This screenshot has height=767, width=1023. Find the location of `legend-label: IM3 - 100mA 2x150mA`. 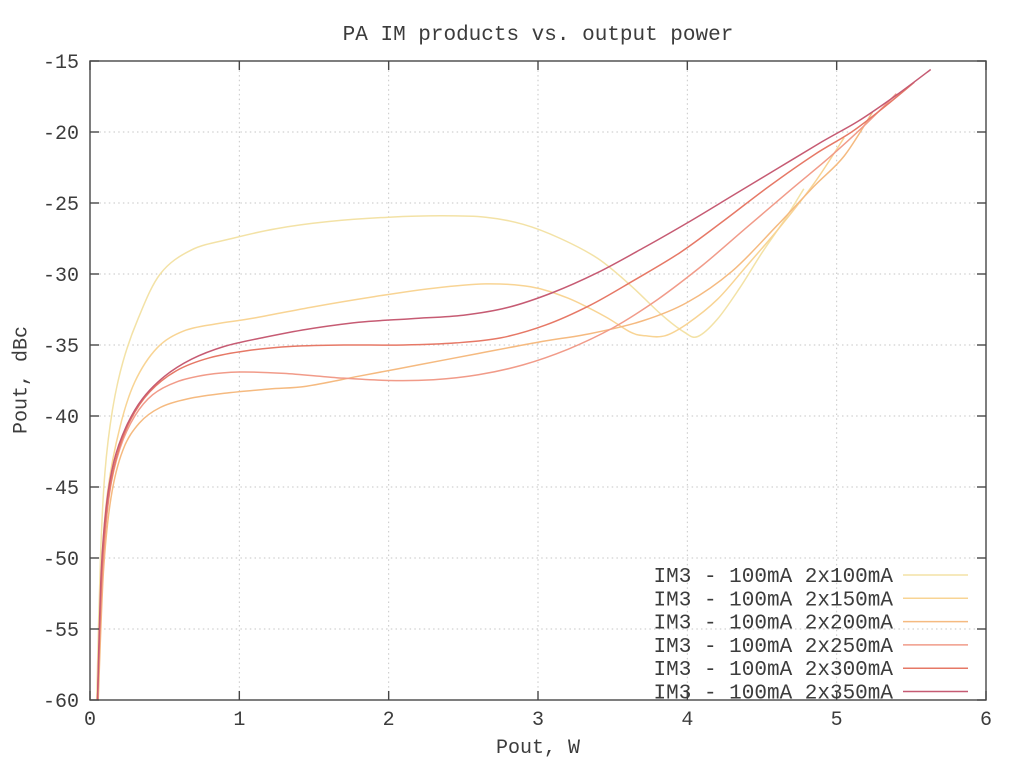

legend-label: IM3 - 100mA 2x150mA is located at coordinates (774, 600).